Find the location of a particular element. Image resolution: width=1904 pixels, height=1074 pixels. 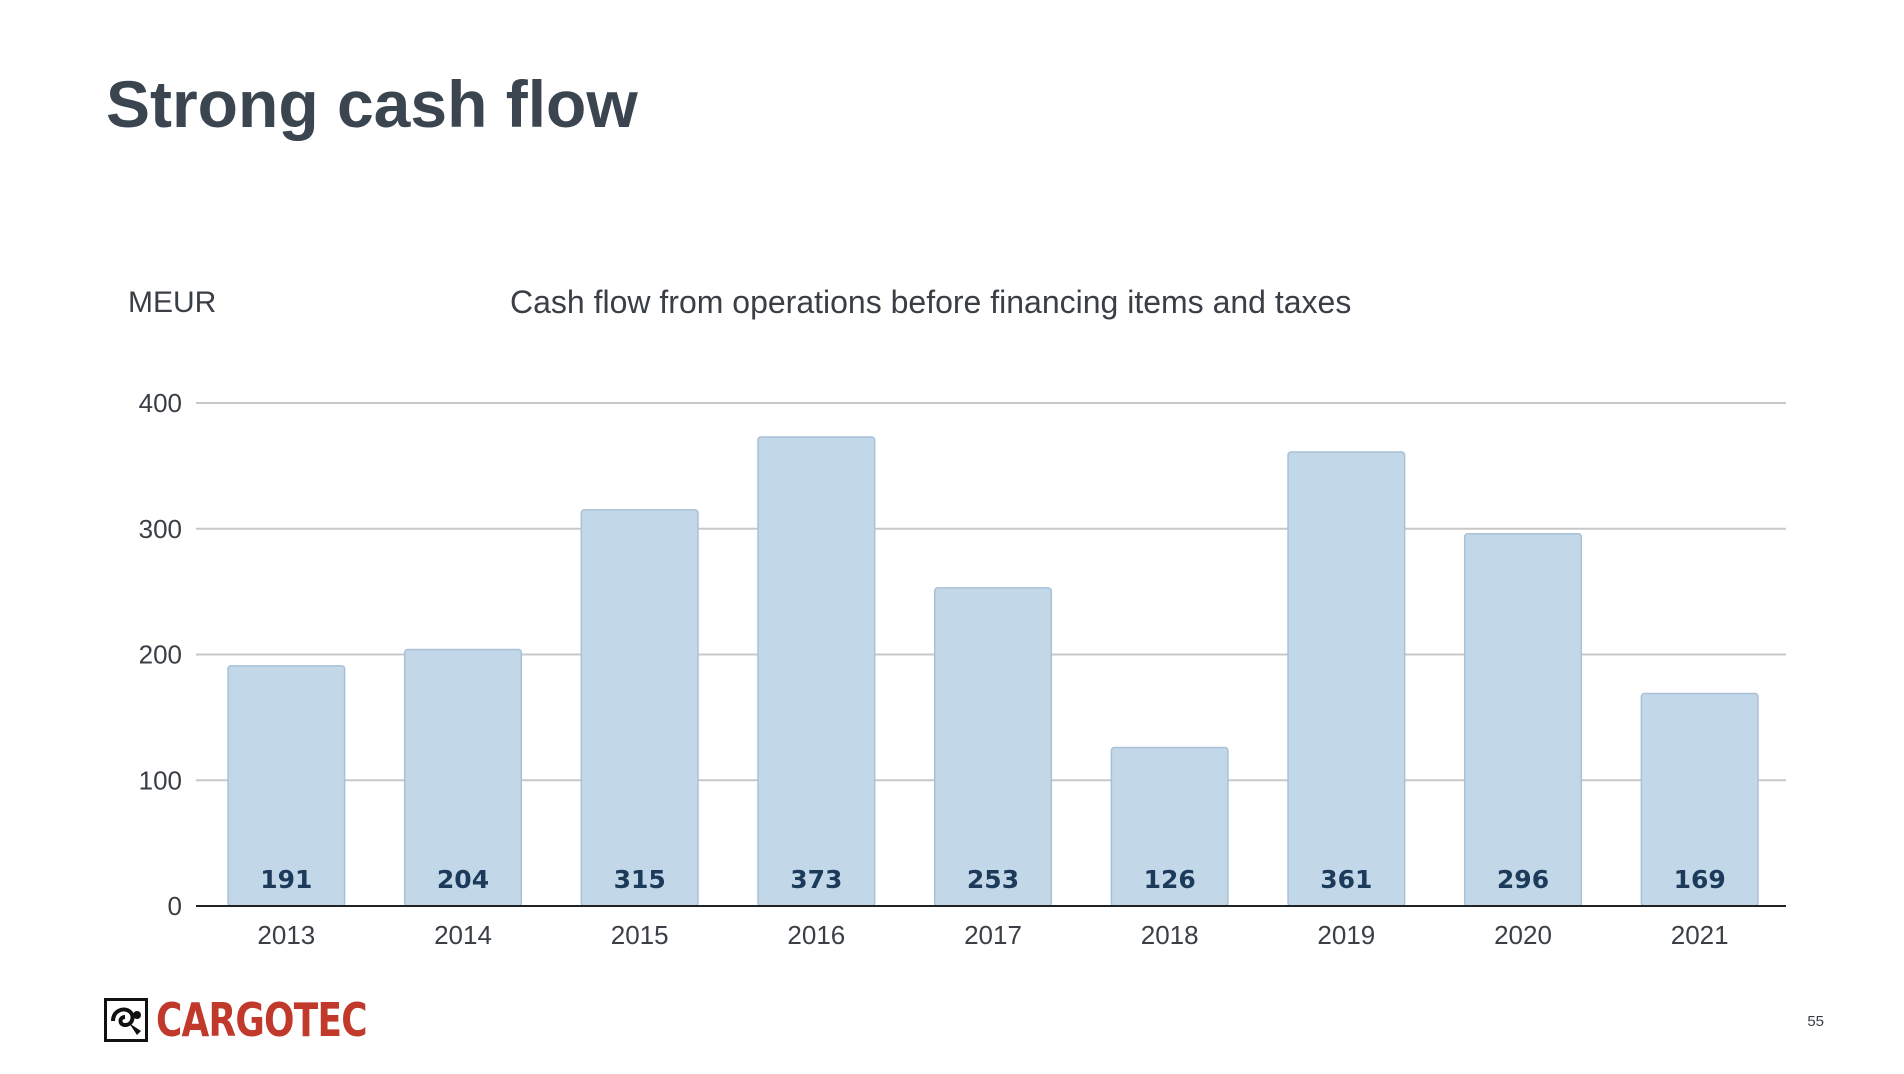

y-tick-label: 300 is located at coordinates (160, 529).